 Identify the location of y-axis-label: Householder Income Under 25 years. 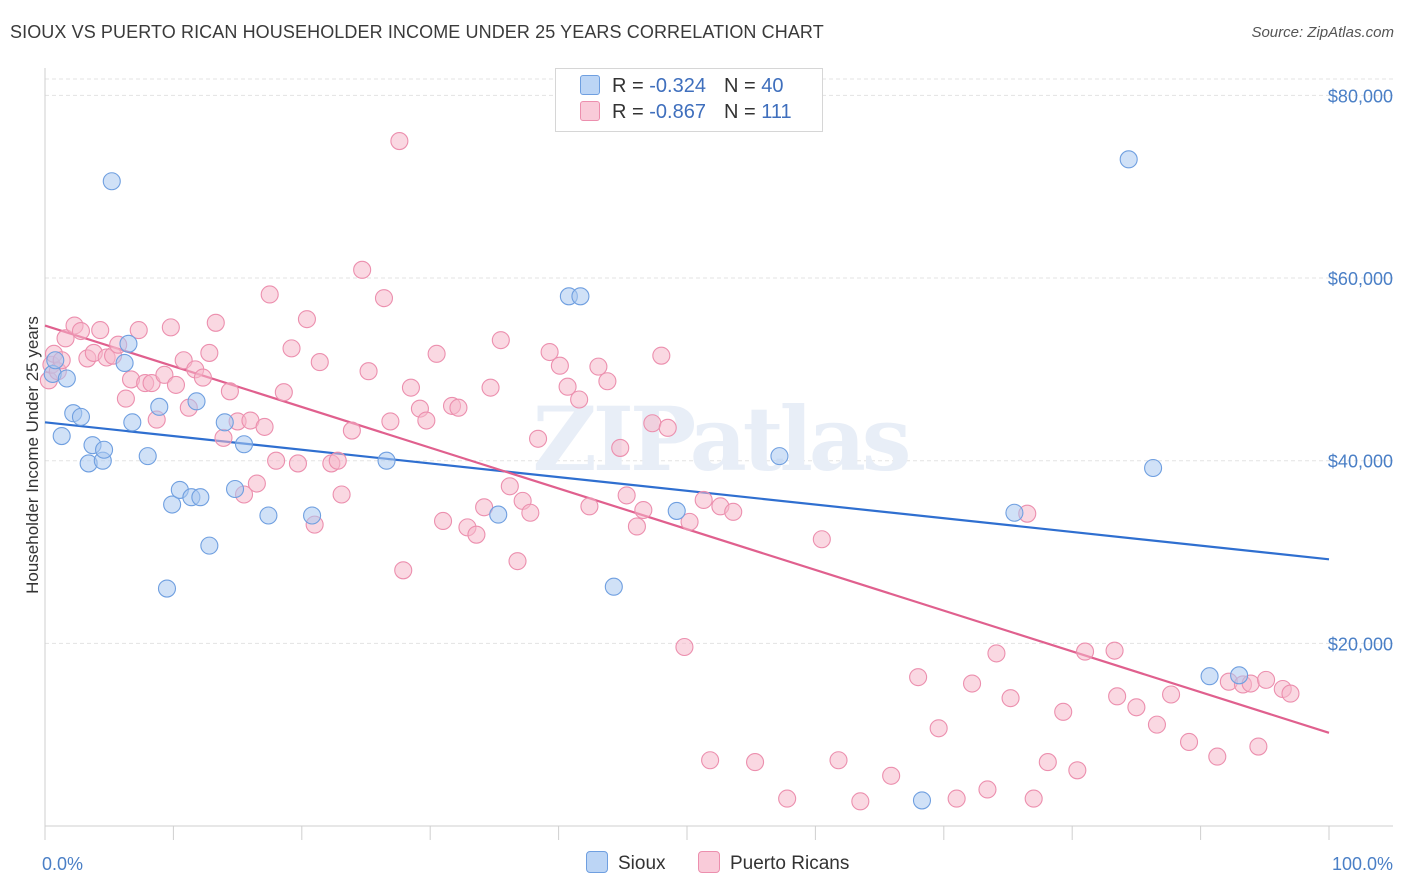
(32, 455).